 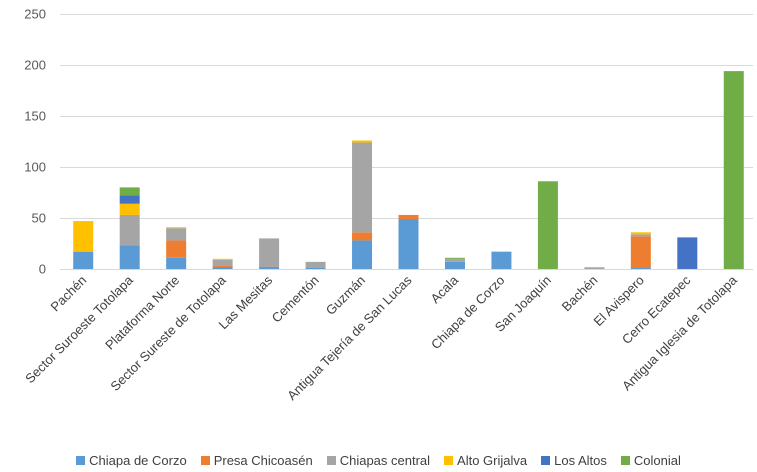 I want to click on x-category-label: Cementón, so click(x=295, y=299).